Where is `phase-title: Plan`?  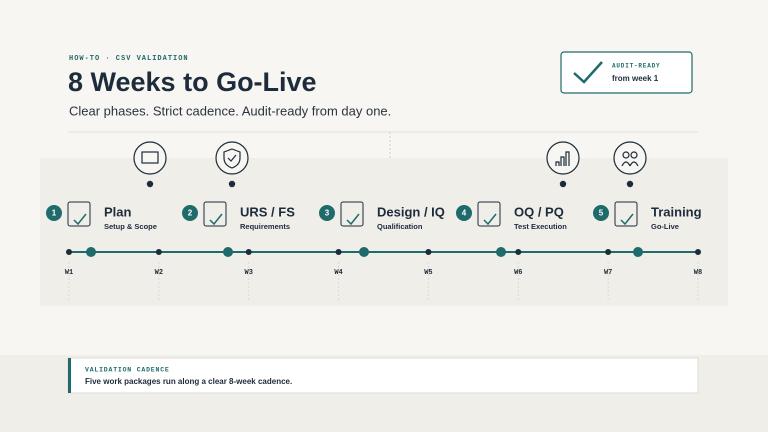 phase-title: Plan is located at coordinates (118, 211).